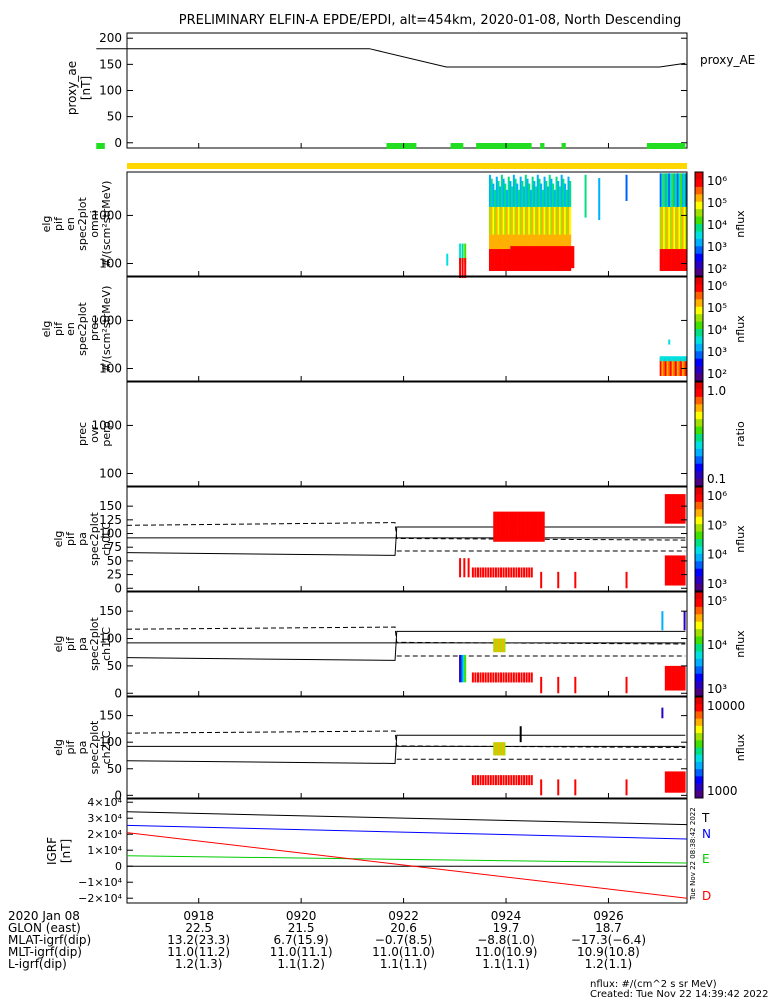 The height and width of the screenshot is (1000, 775). I want to click on ytick-label: 150, so click(110, 716).